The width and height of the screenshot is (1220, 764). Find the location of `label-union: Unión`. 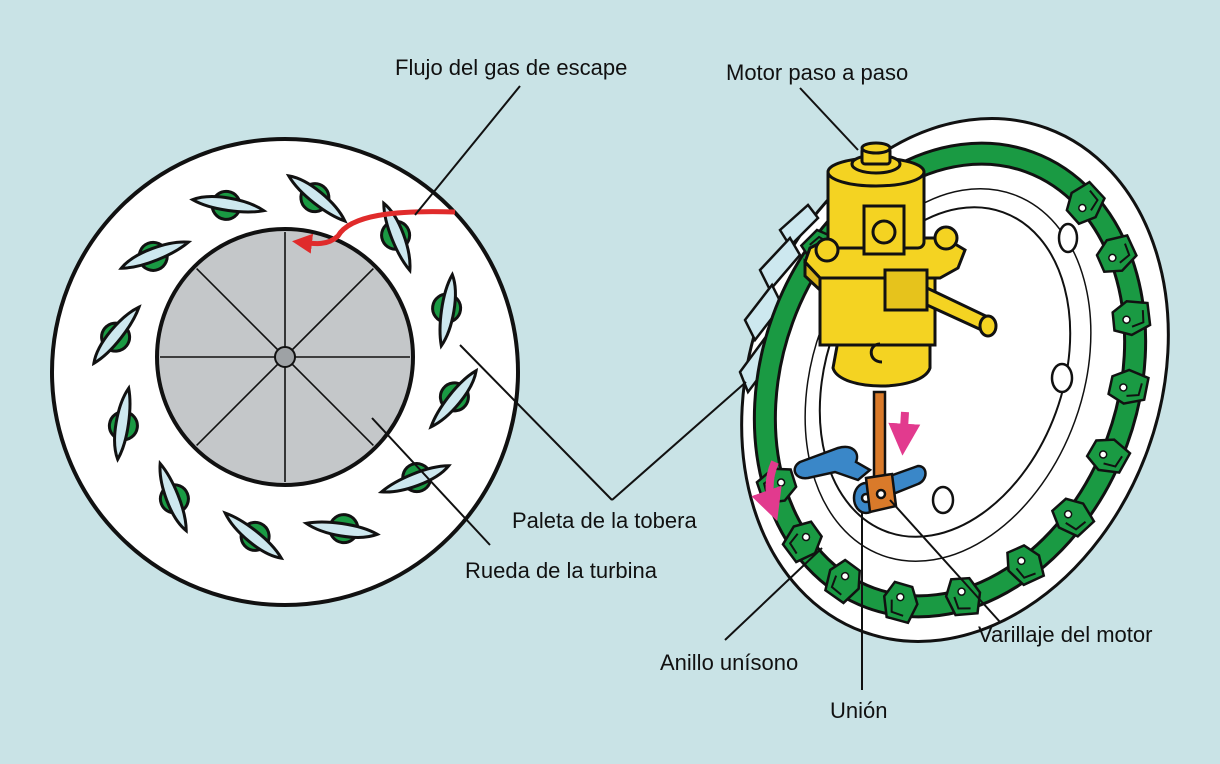

label-union: Unión is located at coordinates (859, 710).